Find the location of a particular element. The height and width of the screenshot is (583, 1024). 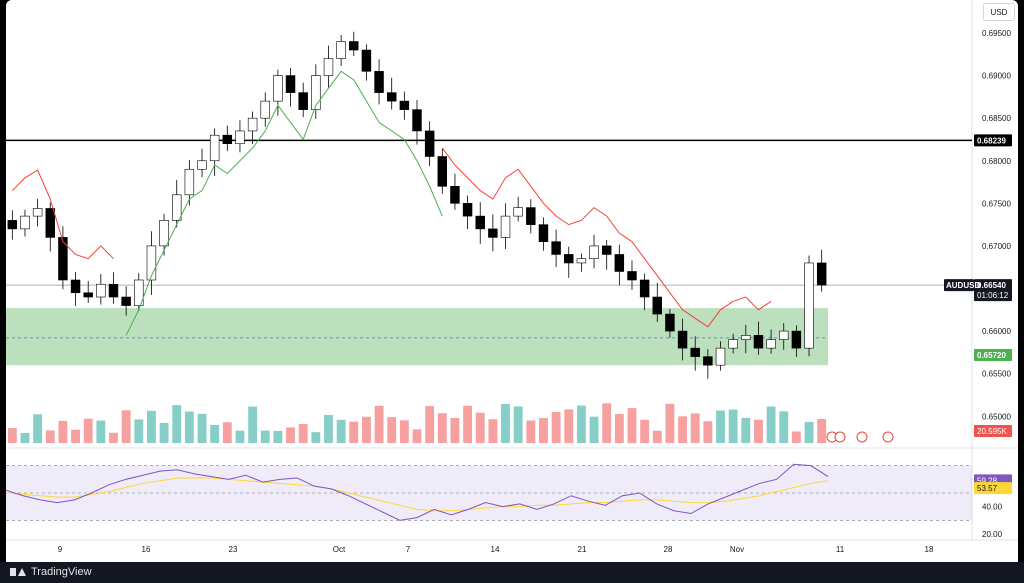

resistance-price-label-bg is located at coordinates (993, 140).